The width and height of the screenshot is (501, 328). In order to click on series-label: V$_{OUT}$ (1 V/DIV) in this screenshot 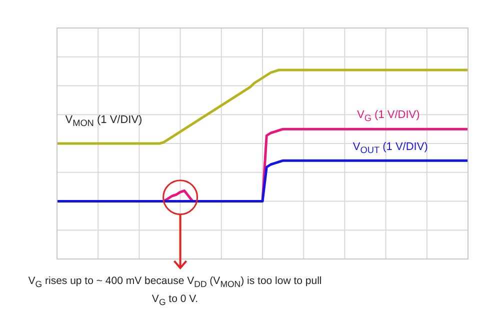, I will do `click(390, 147)`.